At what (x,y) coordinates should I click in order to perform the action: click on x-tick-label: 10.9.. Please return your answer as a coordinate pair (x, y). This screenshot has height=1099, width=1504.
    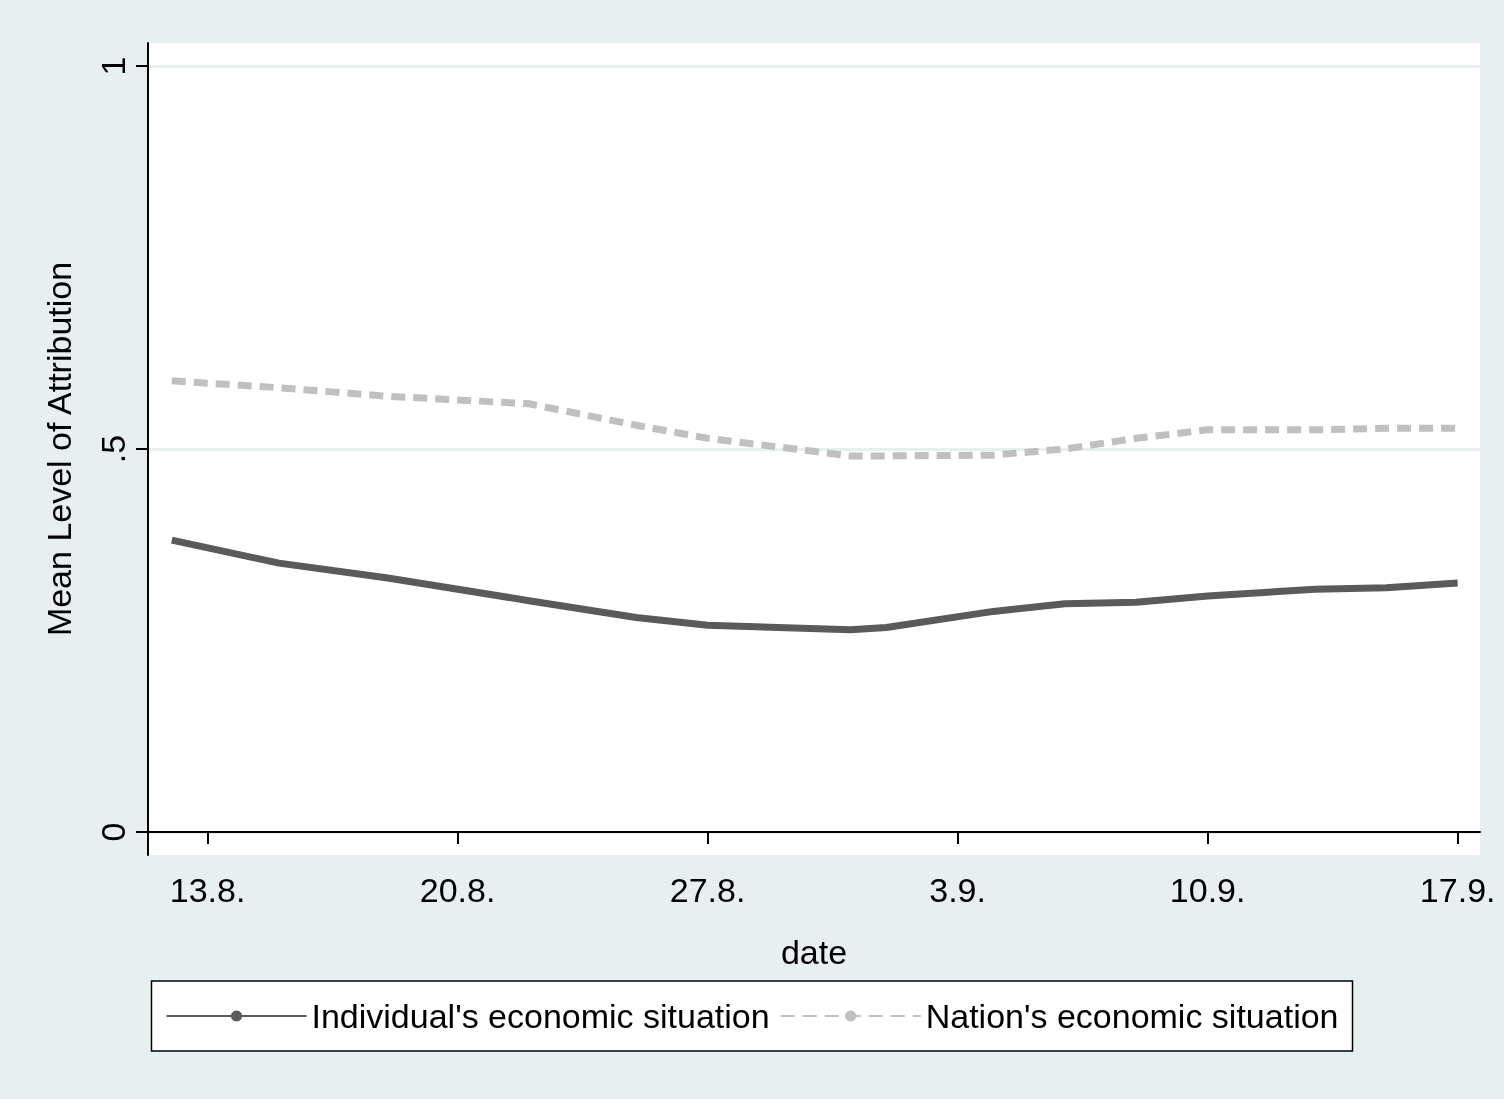
    Looking at the image, I should click on (1207, 890).